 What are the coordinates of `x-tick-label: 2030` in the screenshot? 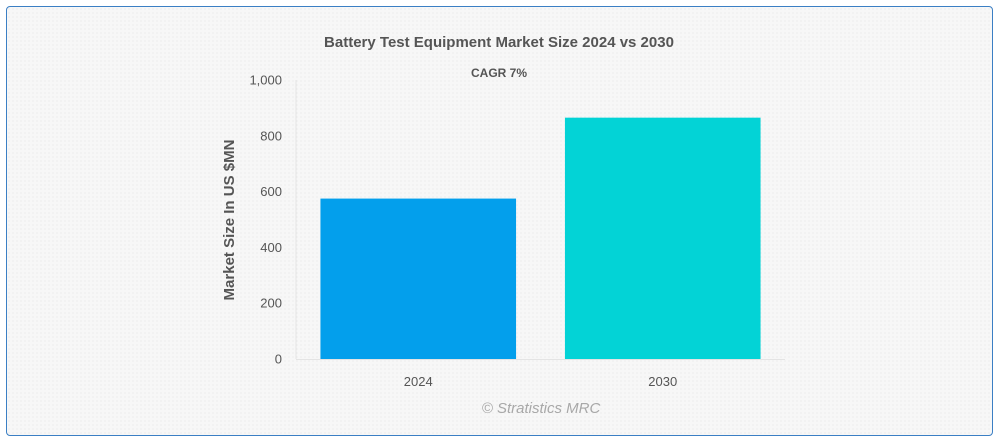 It's located at (662, 381).